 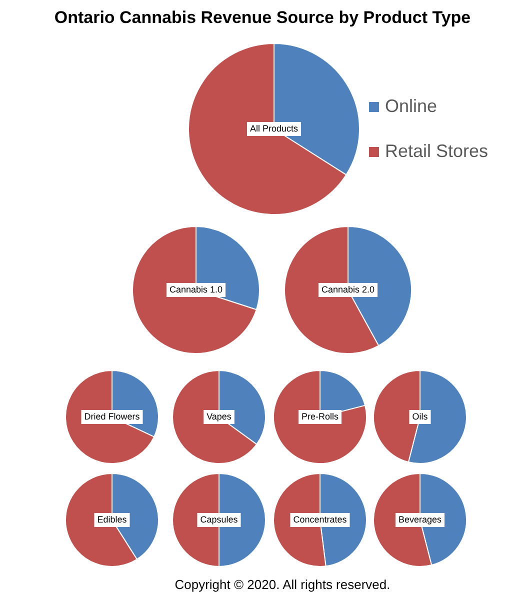 I want to click on chart-title: Ontario Cannabis Revenue Source by Product Type, so click(x=262, y=18).